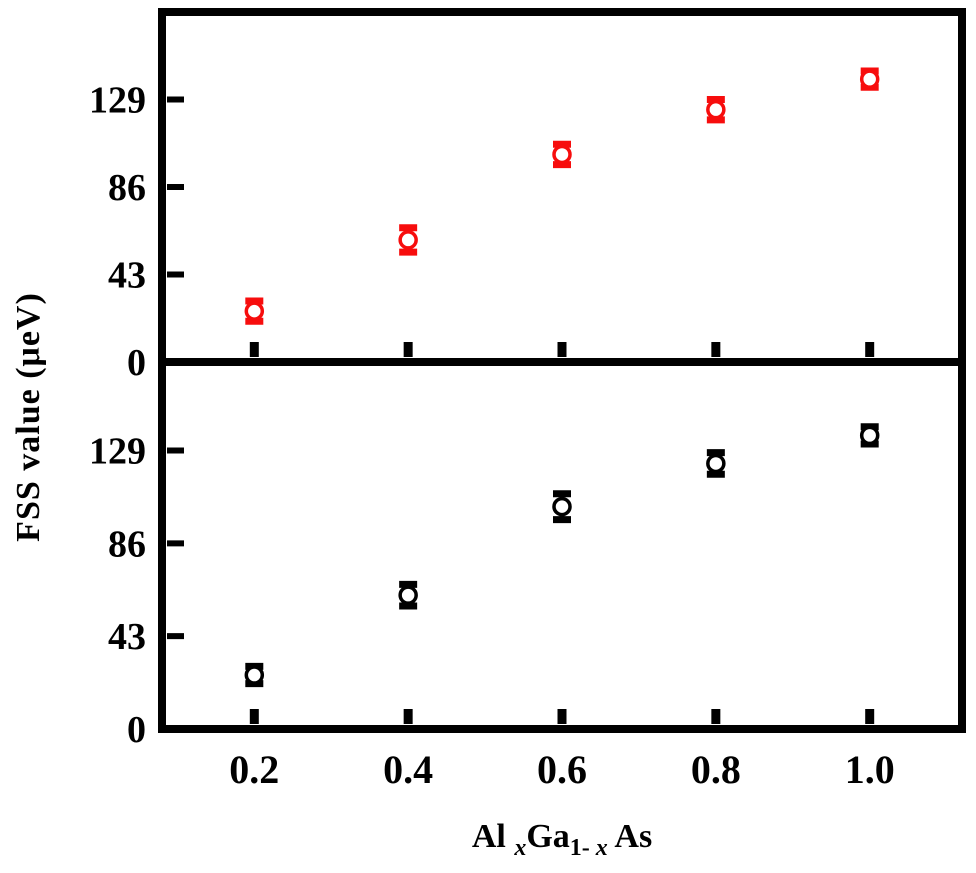 The width and height of the screenshot is (976, 873). I want to click on x-axis-label-sub-1minus: 1-, so click(582, 847).